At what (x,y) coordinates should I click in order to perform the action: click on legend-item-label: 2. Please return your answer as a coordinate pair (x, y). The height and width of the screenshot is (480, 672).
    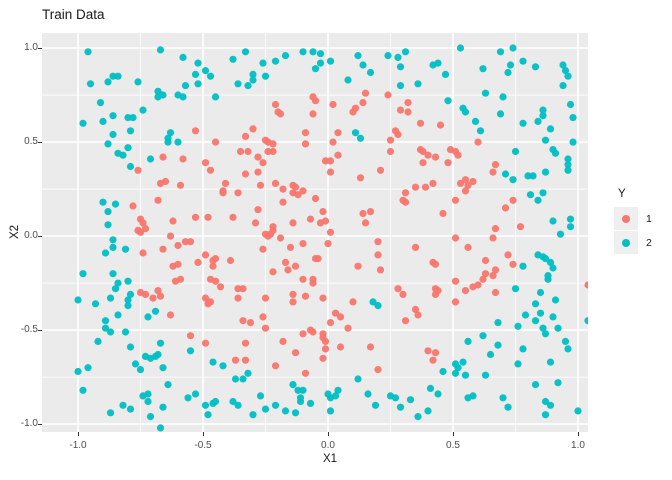
    Looking at the image, I should click on (649, 243).